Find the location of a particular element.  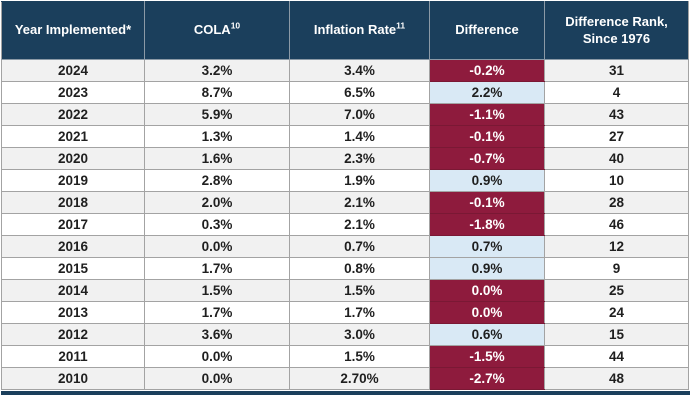

table-row: 2018 2.0% 2.1% -0.1% 28 is located at coordinates (345, 202).